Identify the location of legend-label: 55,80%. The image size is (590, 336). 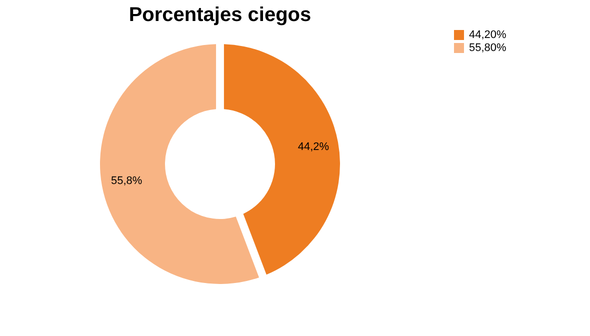
(488, 48).